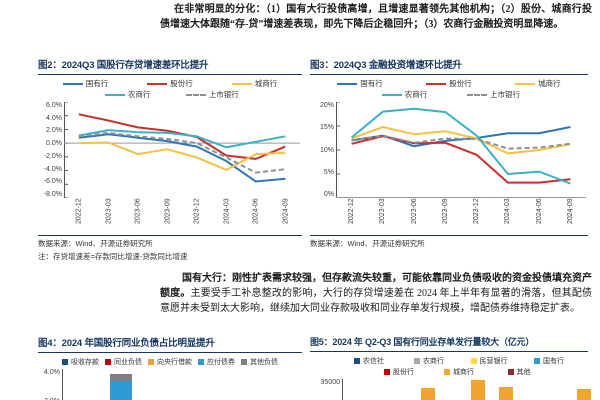 This screenshot has width=600, height=400. What do you see at coordinates (326, 128) in the screenshot?
I see `y-tick-label: 15%` at bounding box center [326, 128].